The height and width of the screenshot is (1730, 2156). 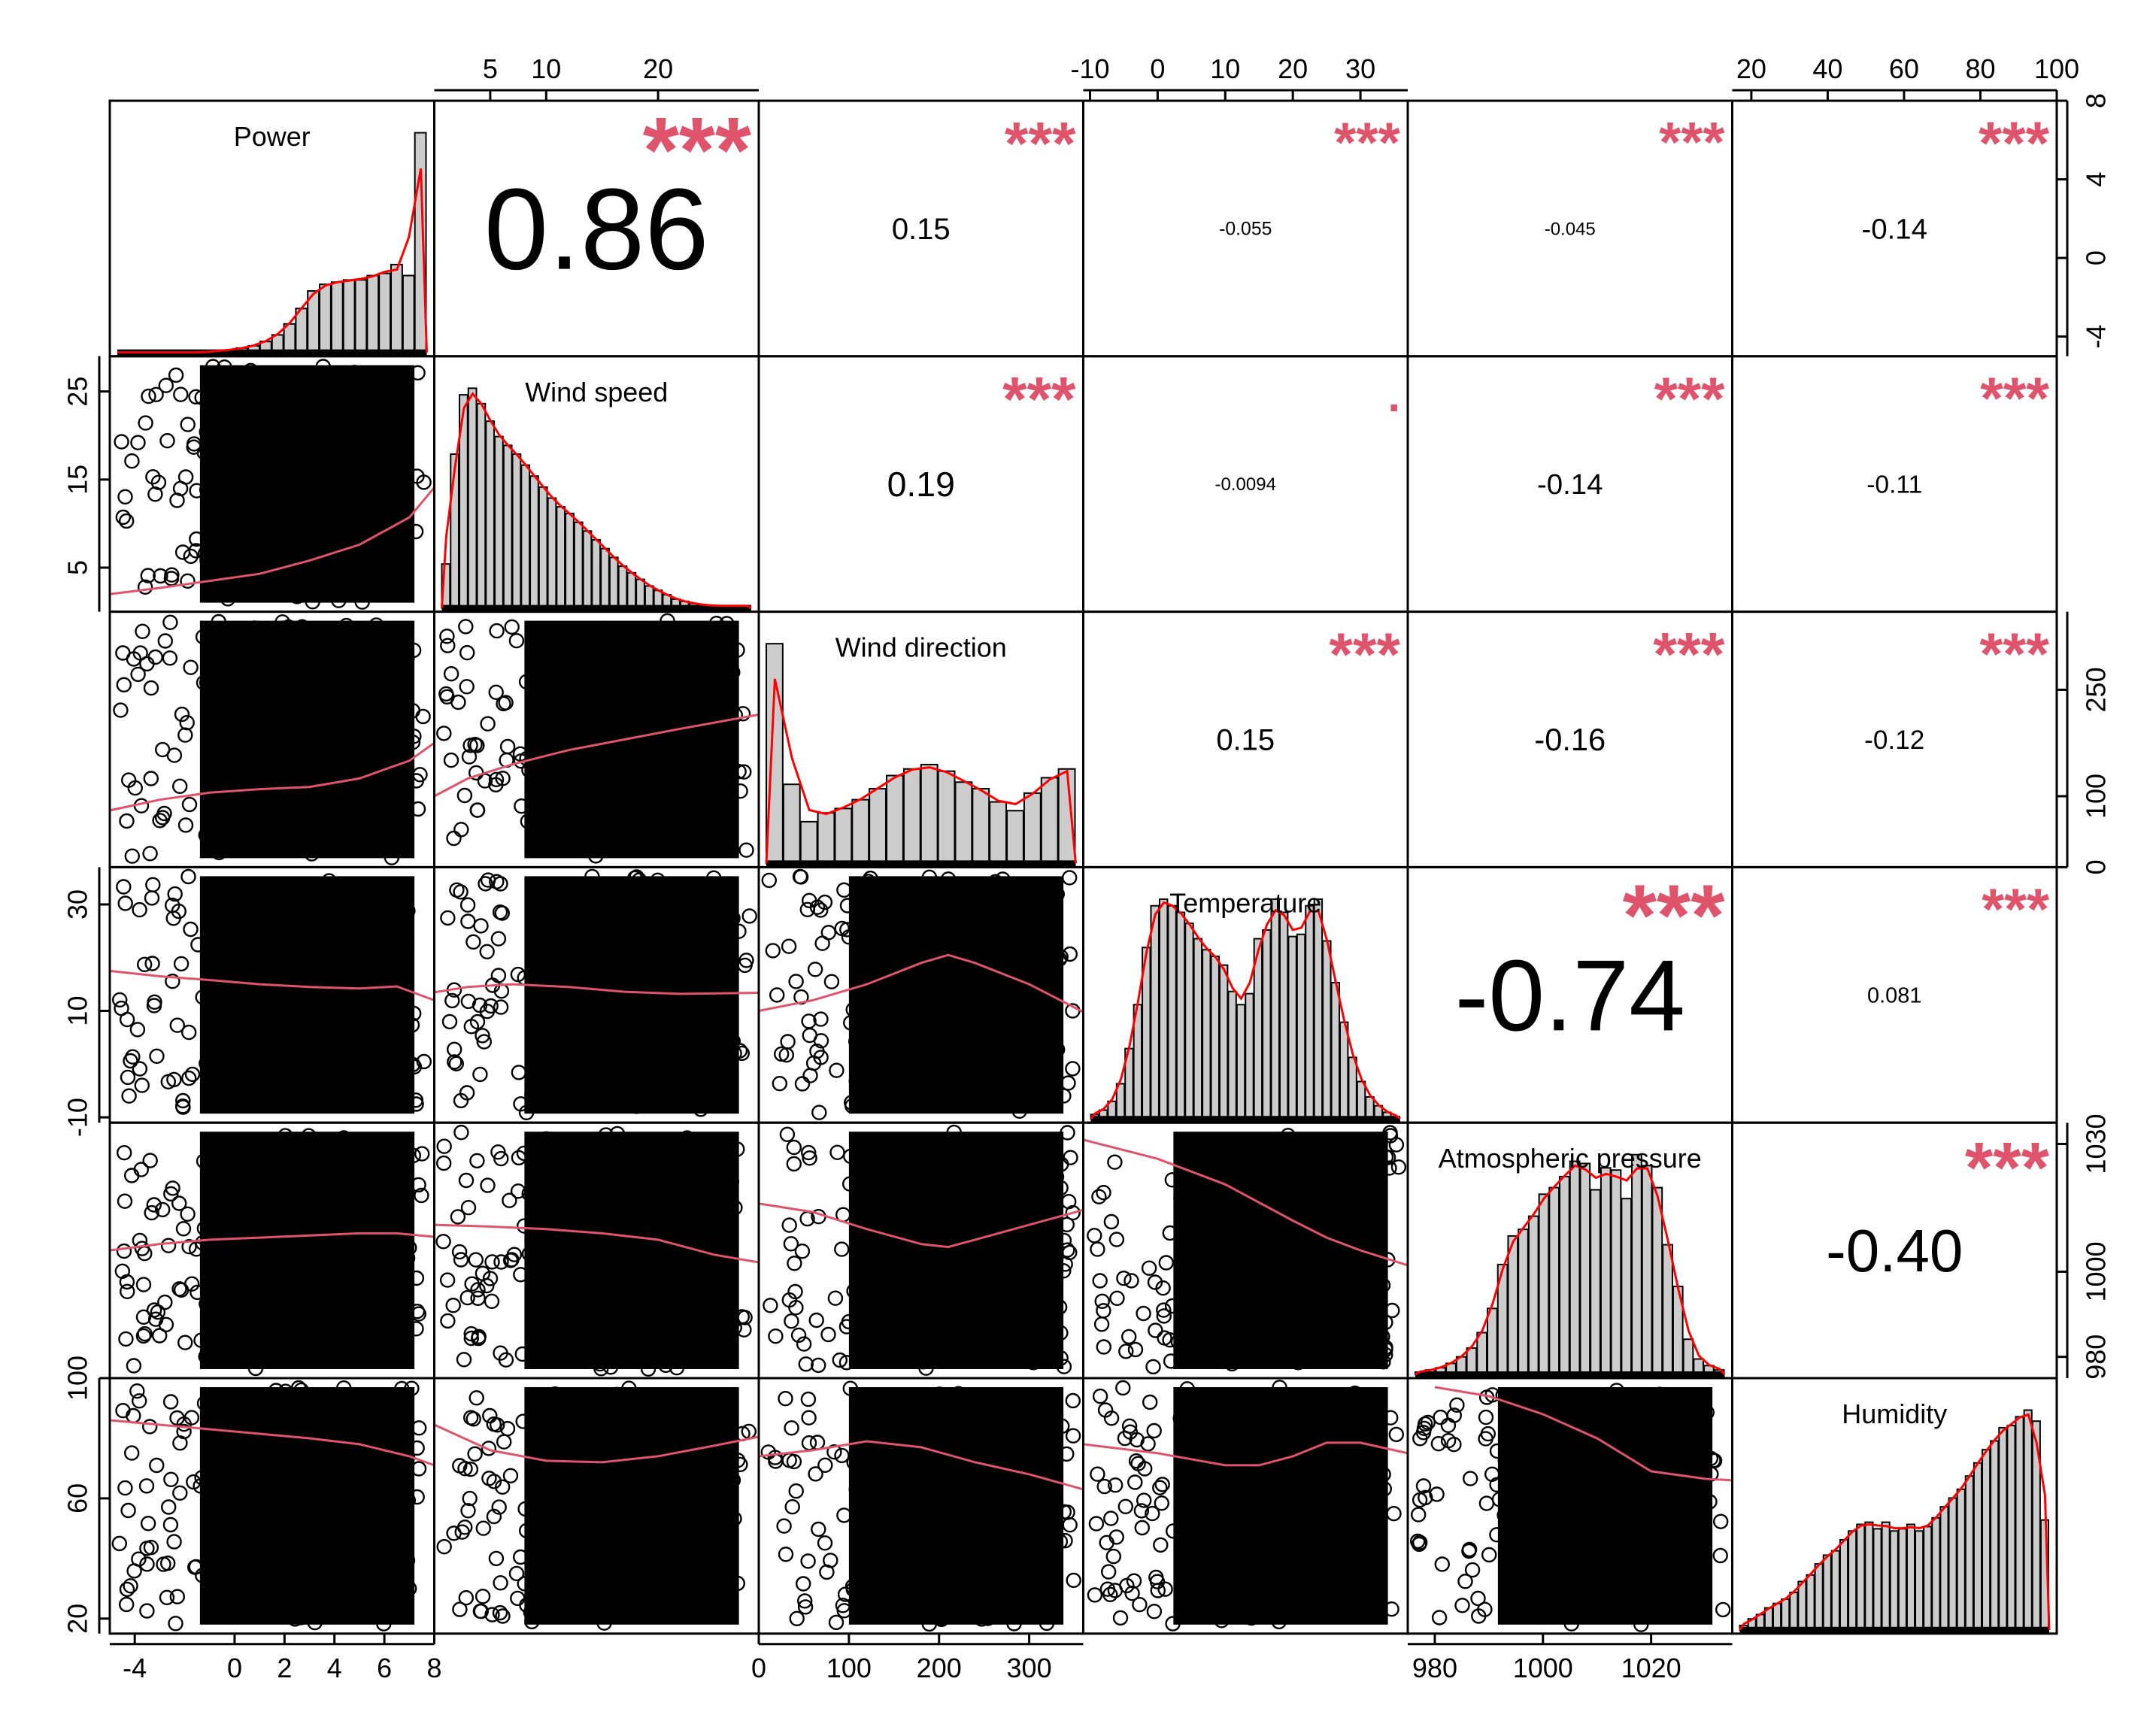 I want to click on scatter-panel-temperature-vs-power, so click(x=272, y=991).